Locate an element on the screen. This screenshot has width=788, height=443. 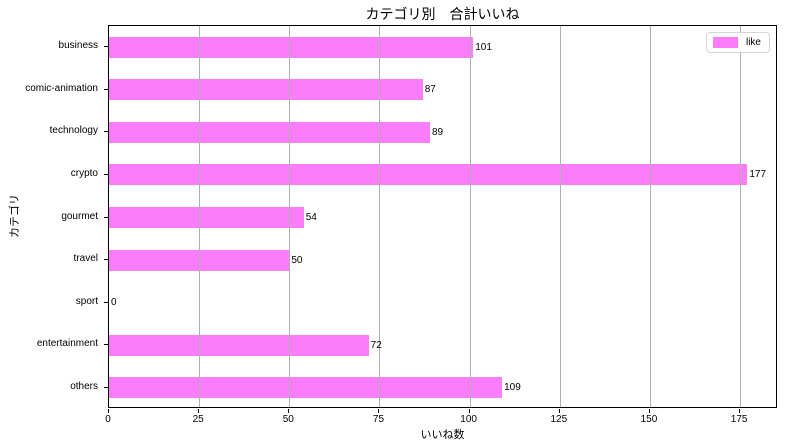
x-tick-label: 150 is located at coordinates (649, 419).